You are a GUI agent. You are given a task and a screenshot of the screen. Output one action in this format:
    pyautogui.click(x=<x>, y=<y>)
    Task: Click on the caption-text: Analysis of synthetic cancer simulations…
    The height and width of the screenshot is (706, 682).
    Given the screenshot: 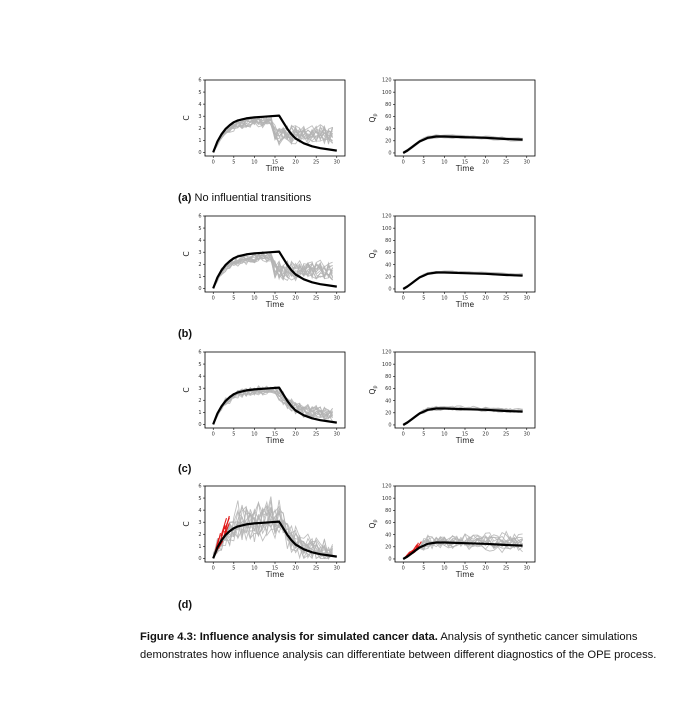 What is the action you would take?
    pyautogui.click(x=398, y=646)
    